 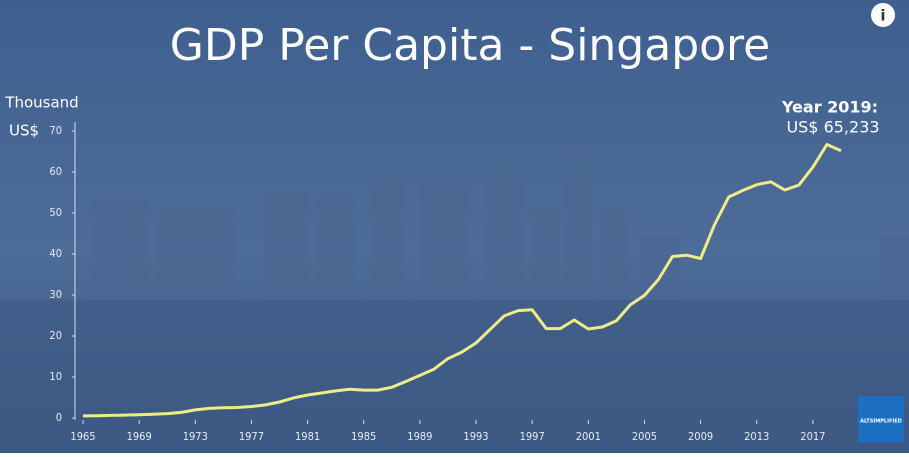 I want to click on x-tick-label: 1981, so click(x=307, y=436).